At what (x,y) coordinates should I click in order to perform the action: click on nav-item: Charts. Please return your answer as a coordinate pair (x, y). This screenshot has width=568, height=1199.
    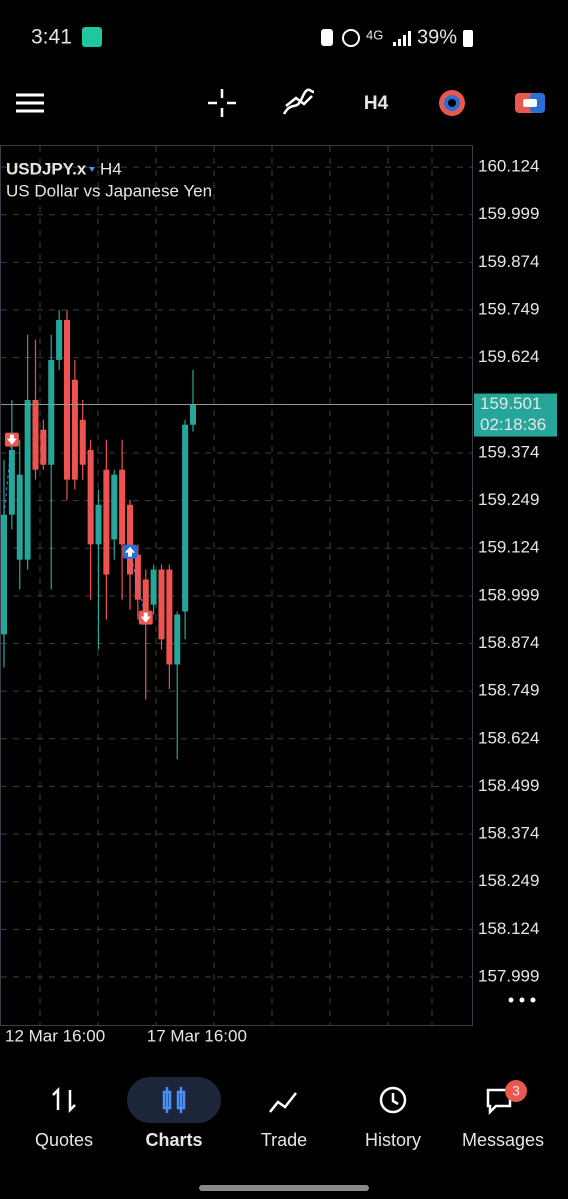
    Looking at the image, I should click on (174, 1115).